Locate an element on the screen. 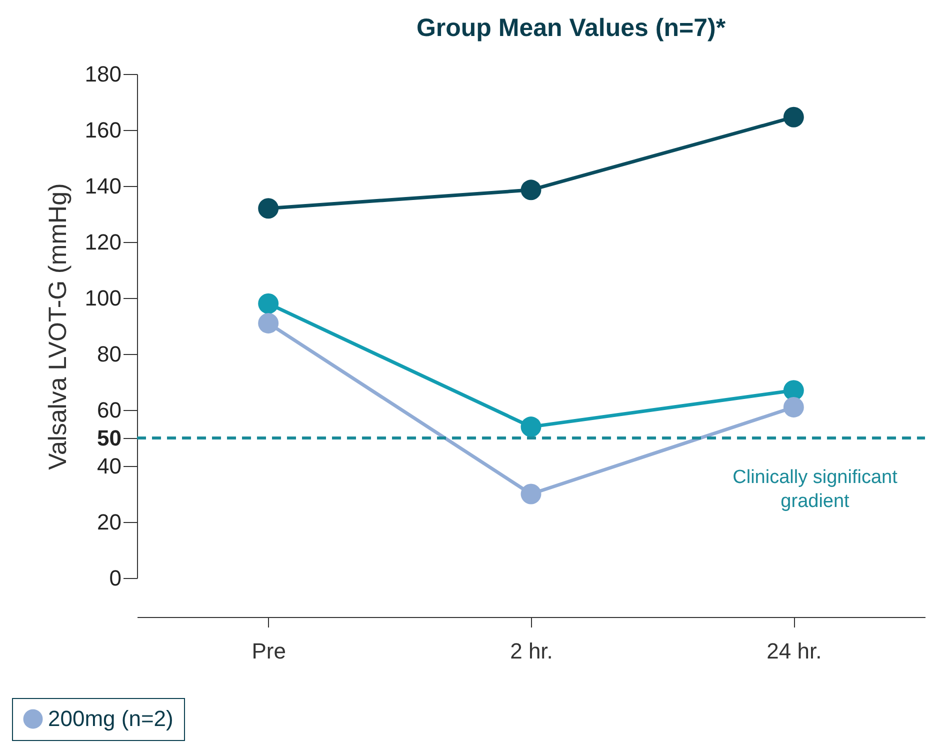  y-tick-label: 120 is located at coordinates (103, 242).